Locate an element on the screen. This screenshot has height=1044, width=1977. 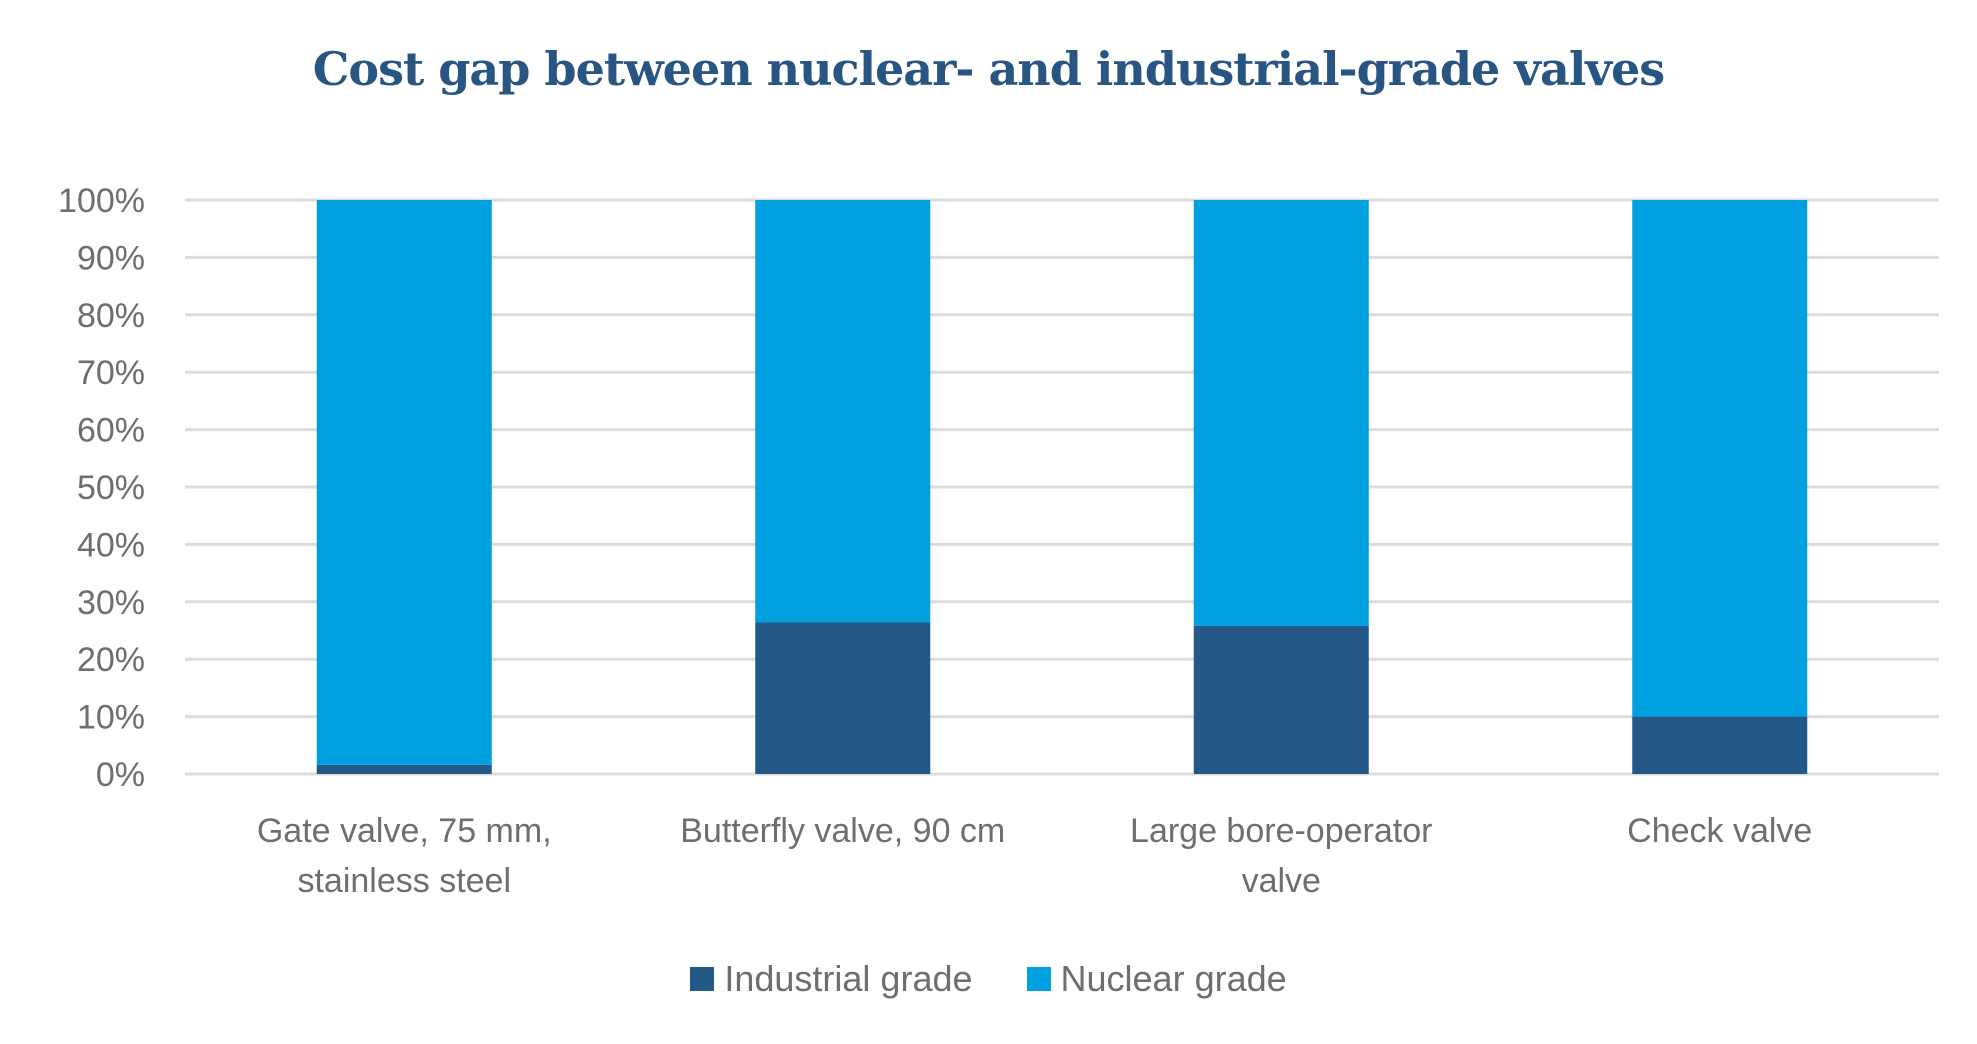
y-tick-label: 20% is located at coordinates (111, 660).